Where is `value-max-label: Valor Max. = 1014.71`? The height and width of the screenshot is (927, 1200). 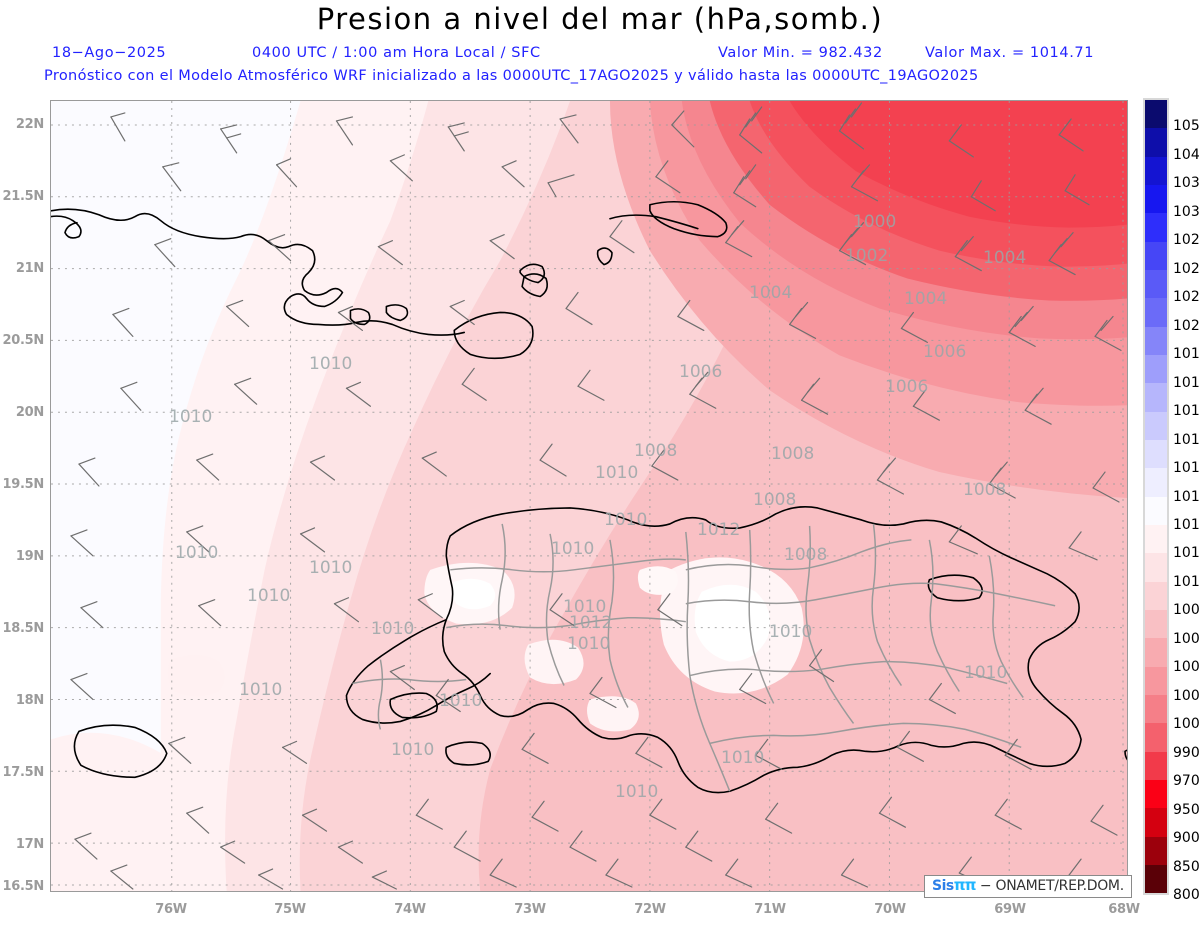
value-max-label: Valor Max. = 1014.71 is located at coordinates (1010, 53).